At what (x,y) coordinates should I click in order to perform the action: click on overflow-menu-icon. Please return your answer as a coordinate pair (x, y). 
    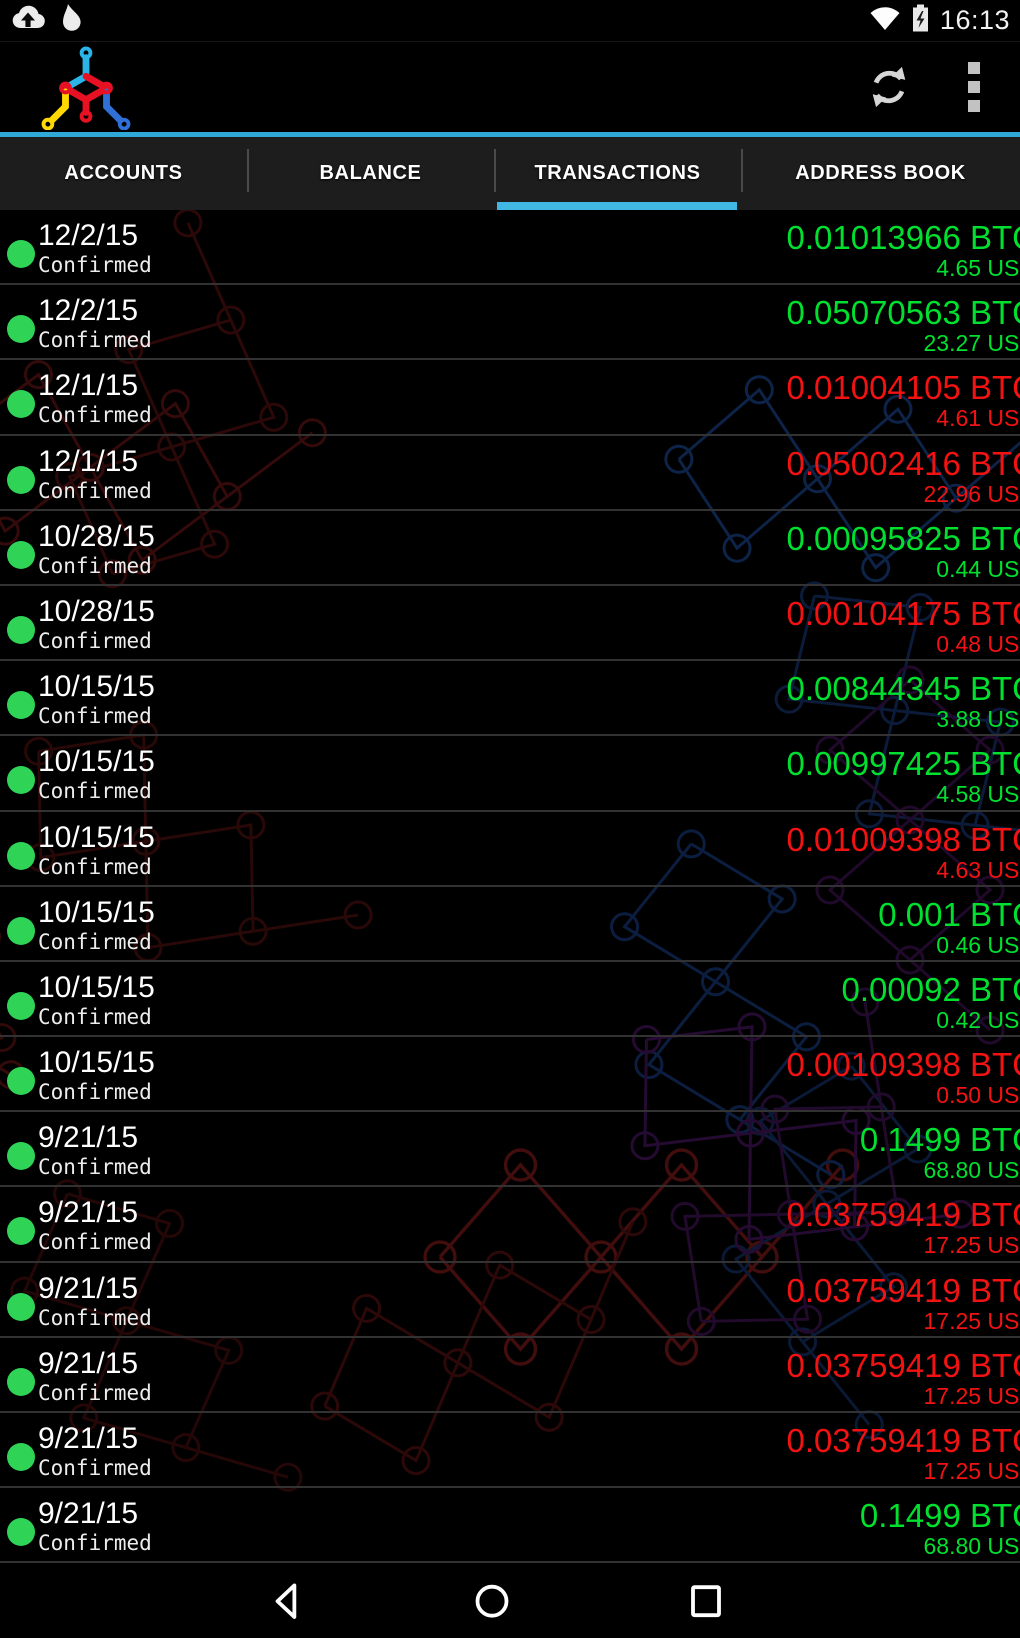
    Looking at the image, I should click on (974, 87).